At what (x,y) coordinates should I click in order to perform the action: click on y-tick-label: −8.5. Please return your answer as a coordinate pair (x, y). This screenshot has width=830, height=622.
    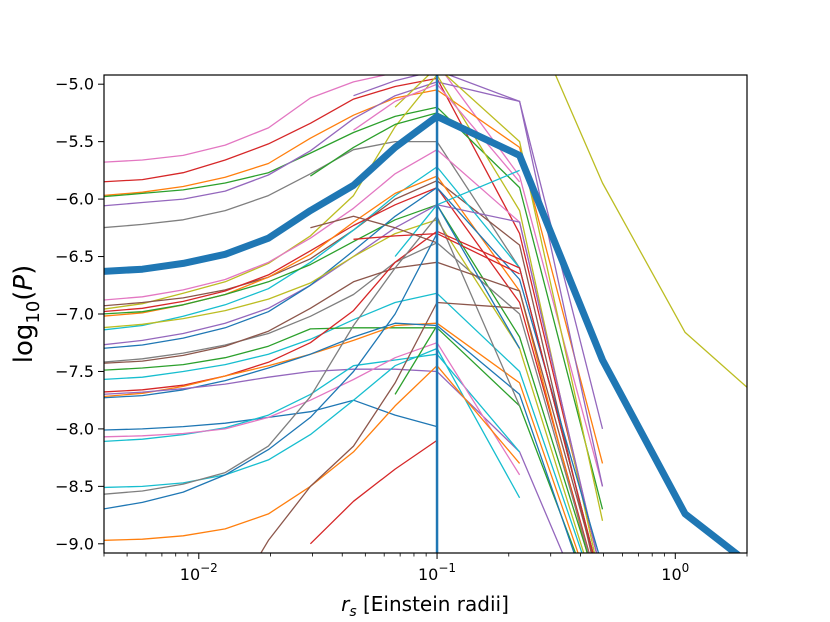
    Looking at the image, I should click on (74, 486).